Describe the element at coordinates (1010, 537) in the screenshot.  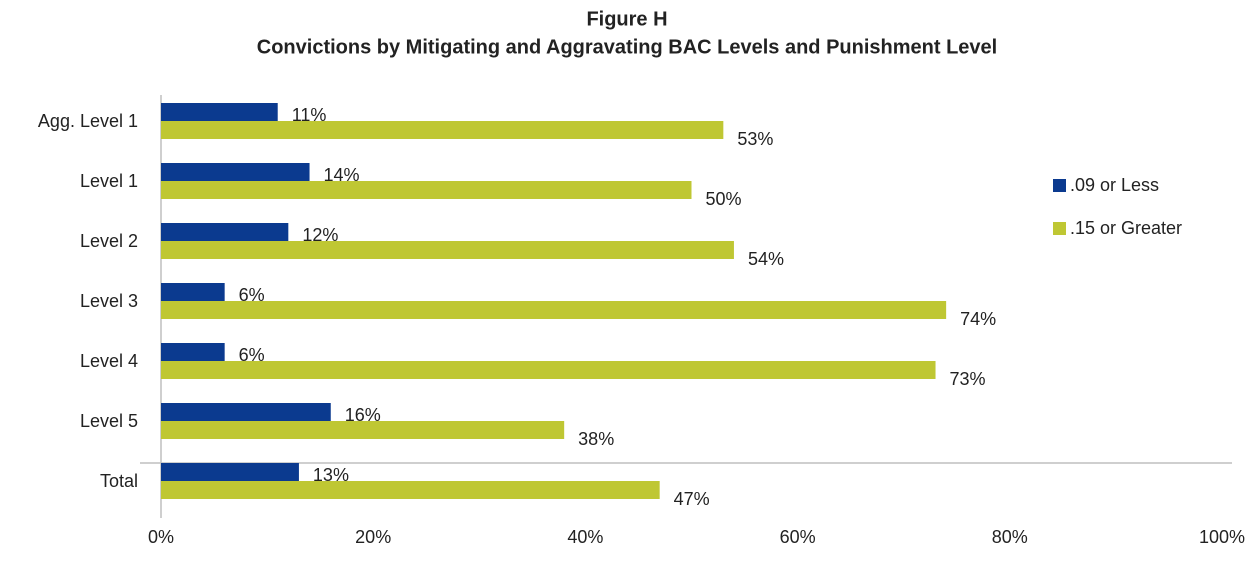
I see `x-tick-label: 80%` at that location.